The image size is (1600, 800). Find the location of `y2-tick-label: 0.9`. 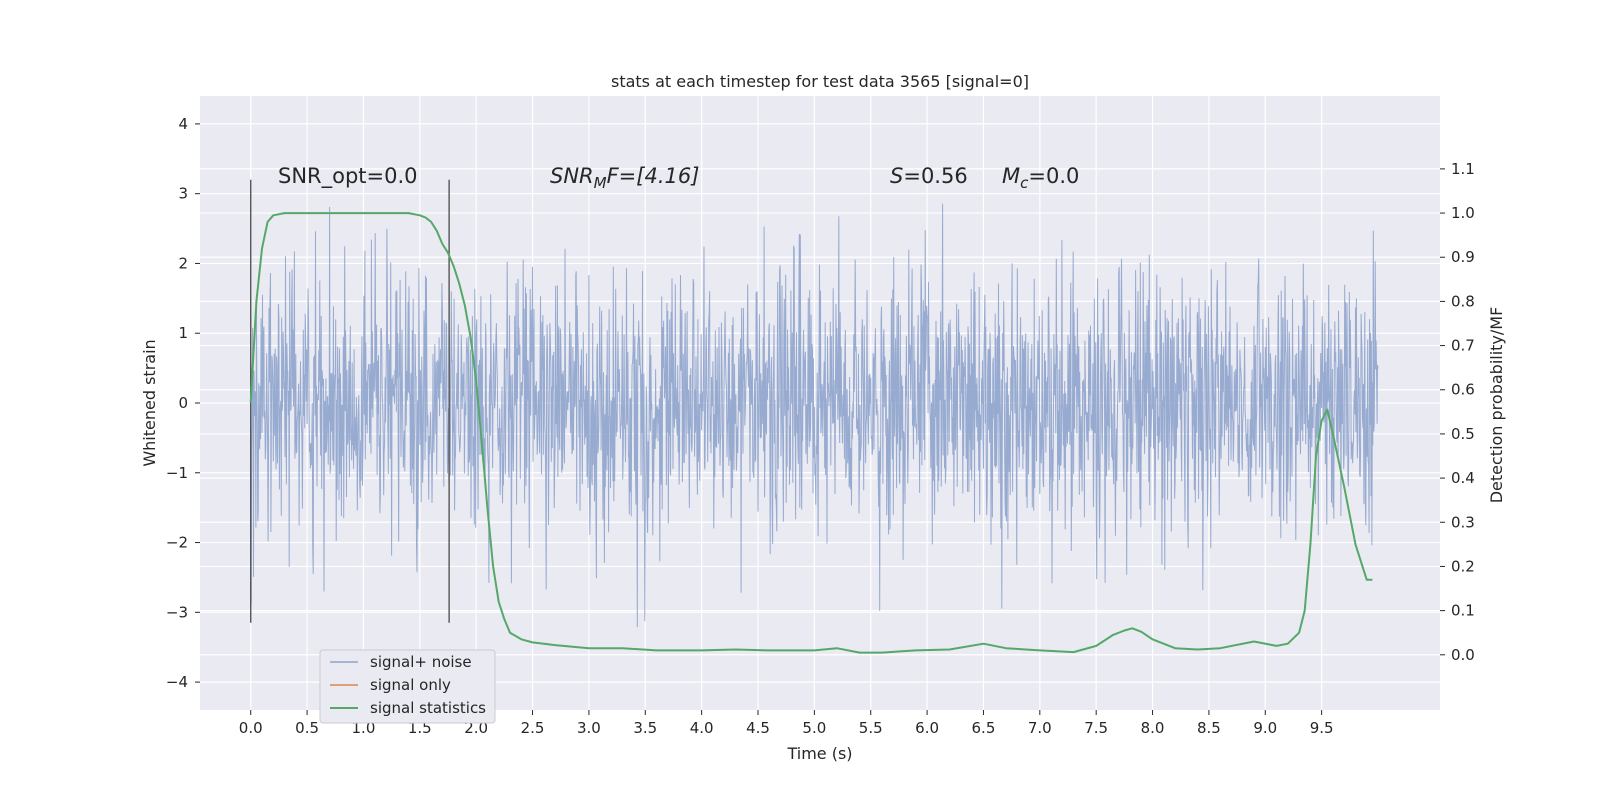

y2-tick-label: 0.9 is located at coordinates (1463, 257).